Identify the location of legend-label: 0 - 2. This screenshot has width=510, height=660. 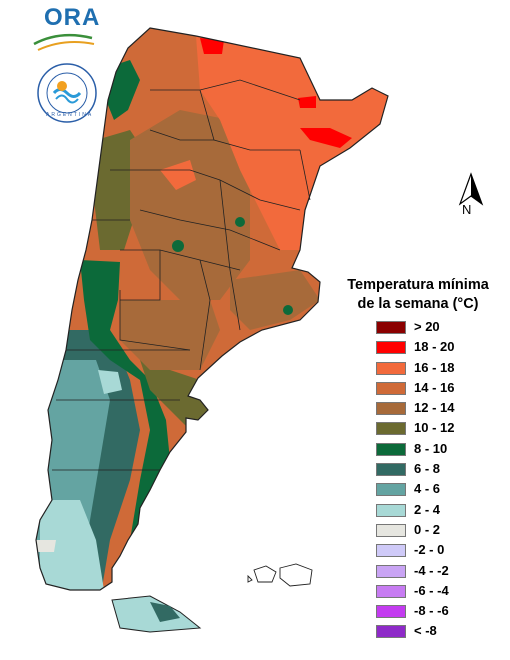
(427, 529).